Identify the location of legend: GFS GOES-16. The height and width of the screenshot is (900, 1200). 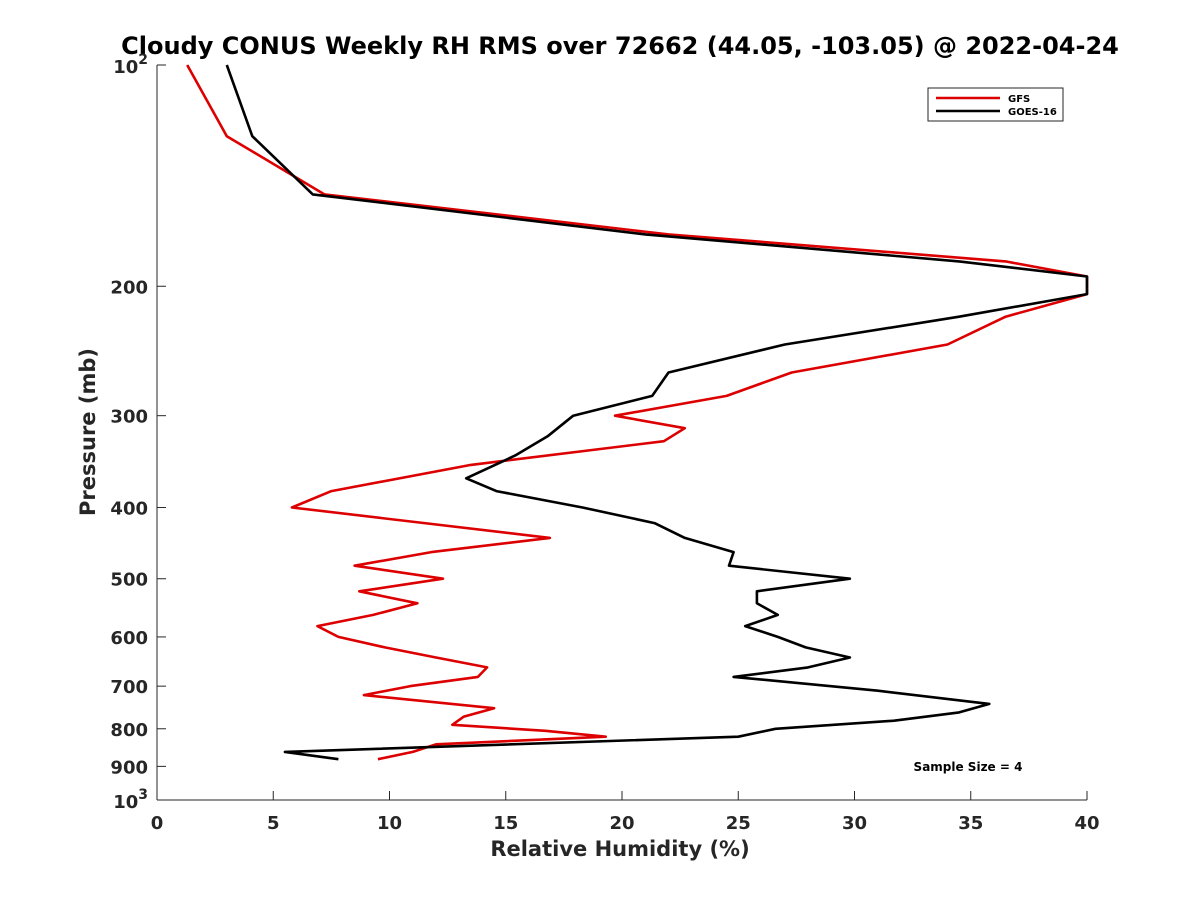
(995, 104).